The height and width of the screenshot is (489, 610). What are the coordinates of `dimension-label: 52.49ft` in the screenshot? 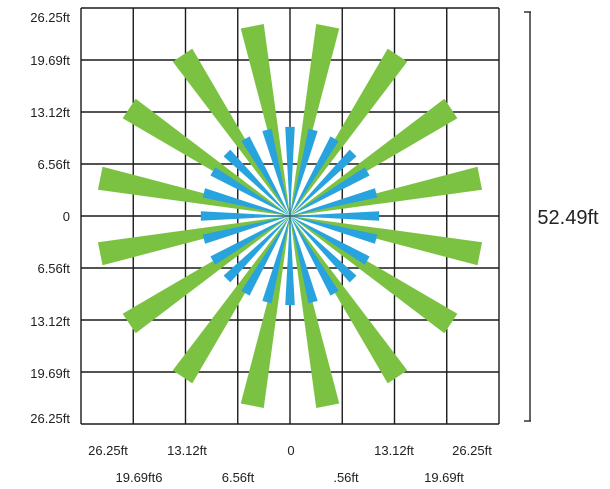 It's located at (568, 218).